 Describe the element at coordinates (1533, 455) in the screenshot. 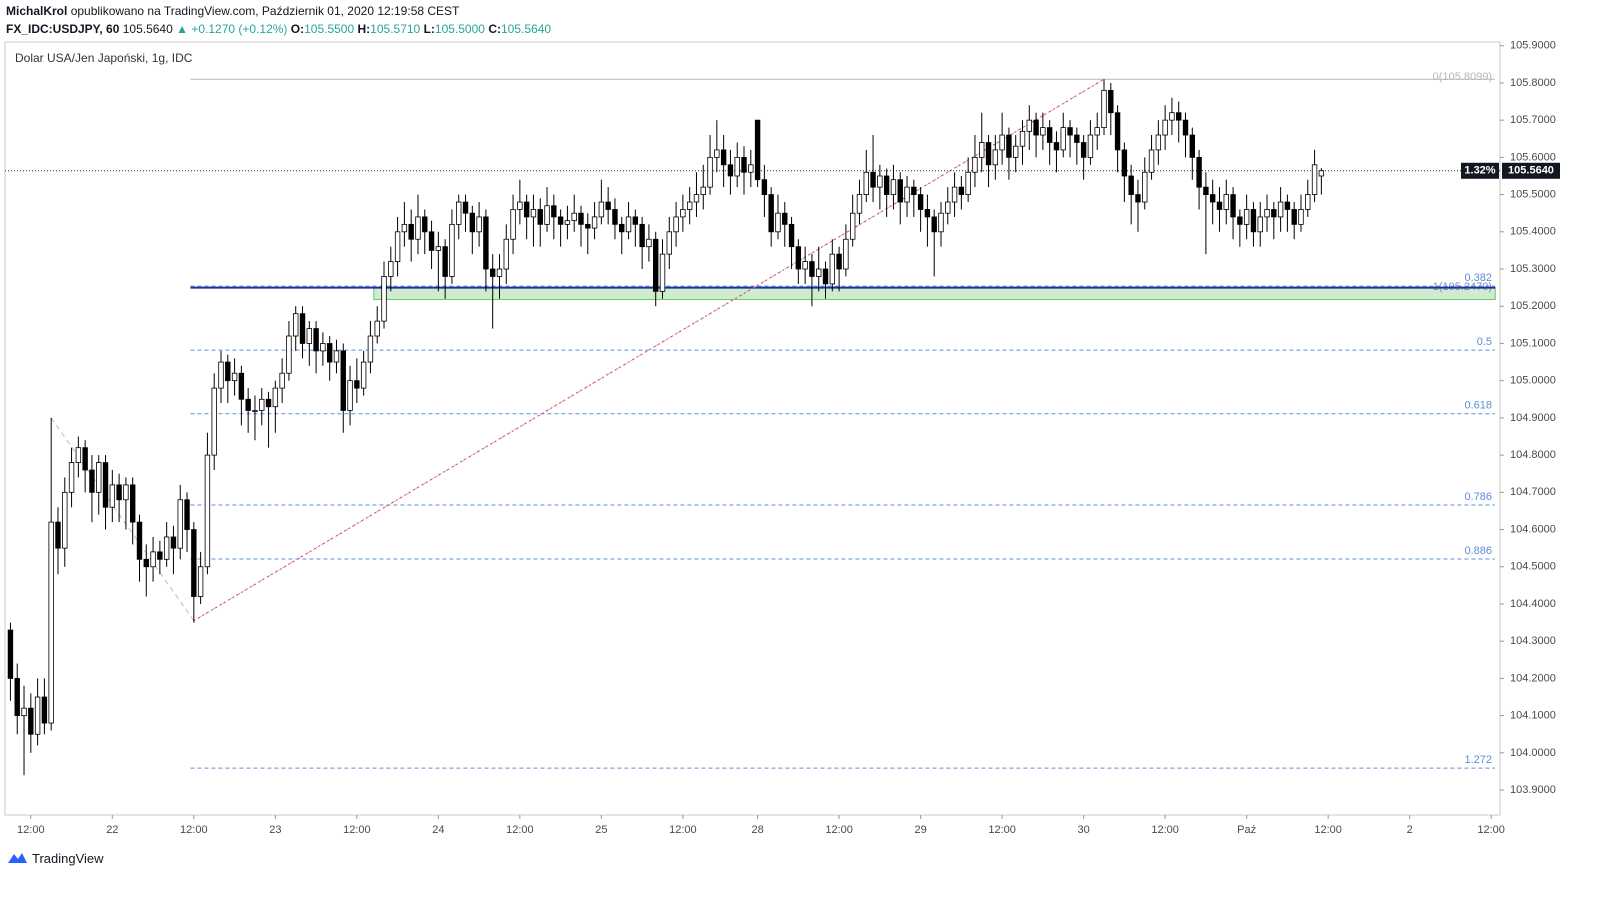

I see `y-tick-label: 104.8000` at that location.